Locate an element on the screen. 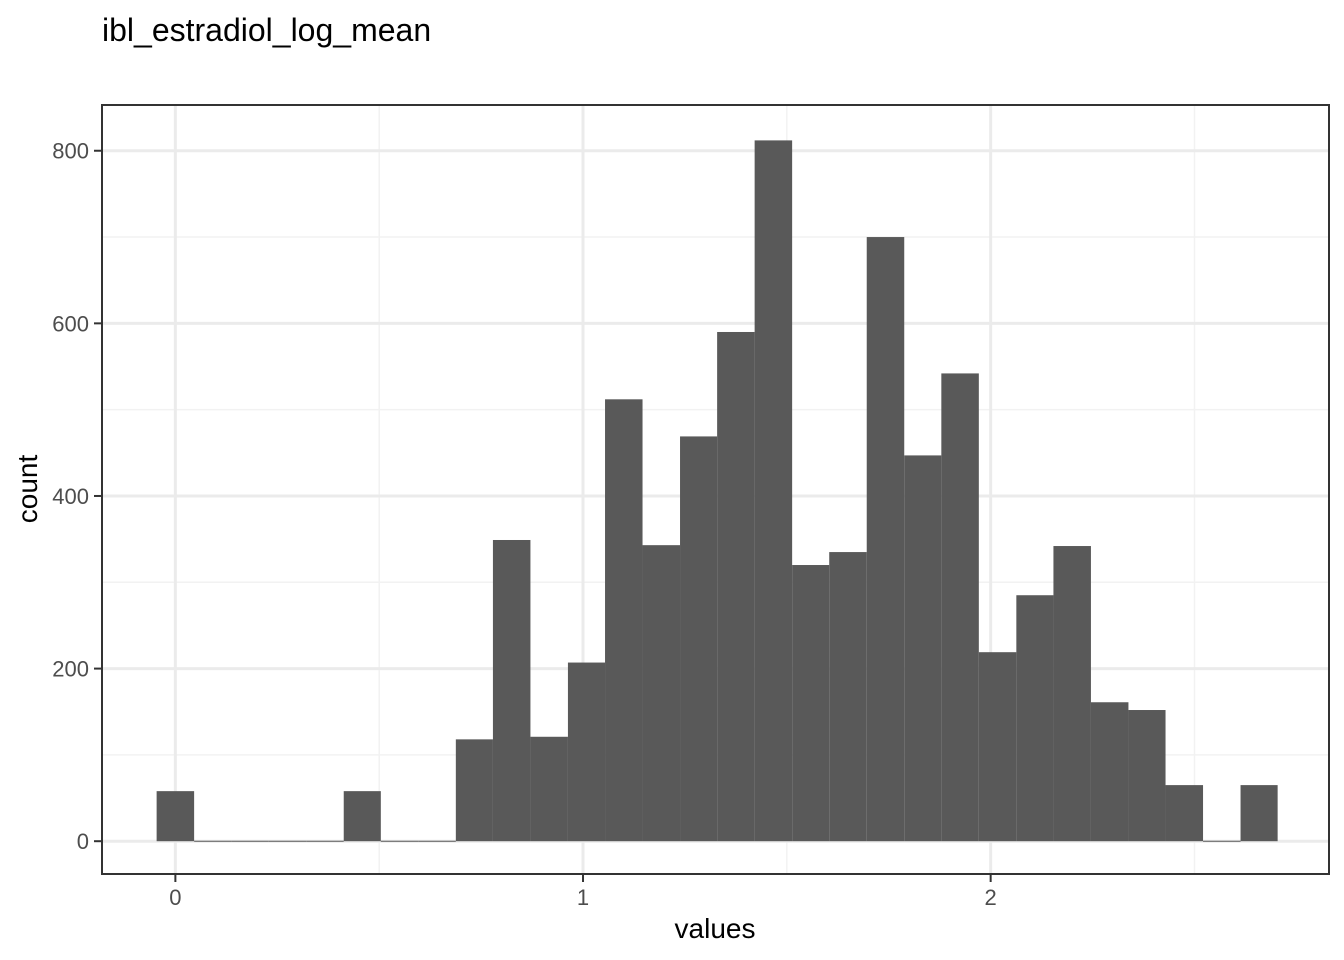 This screenshot has height=960, width=1344. y-tick-label: 600 is located at coordinates (70, 323).